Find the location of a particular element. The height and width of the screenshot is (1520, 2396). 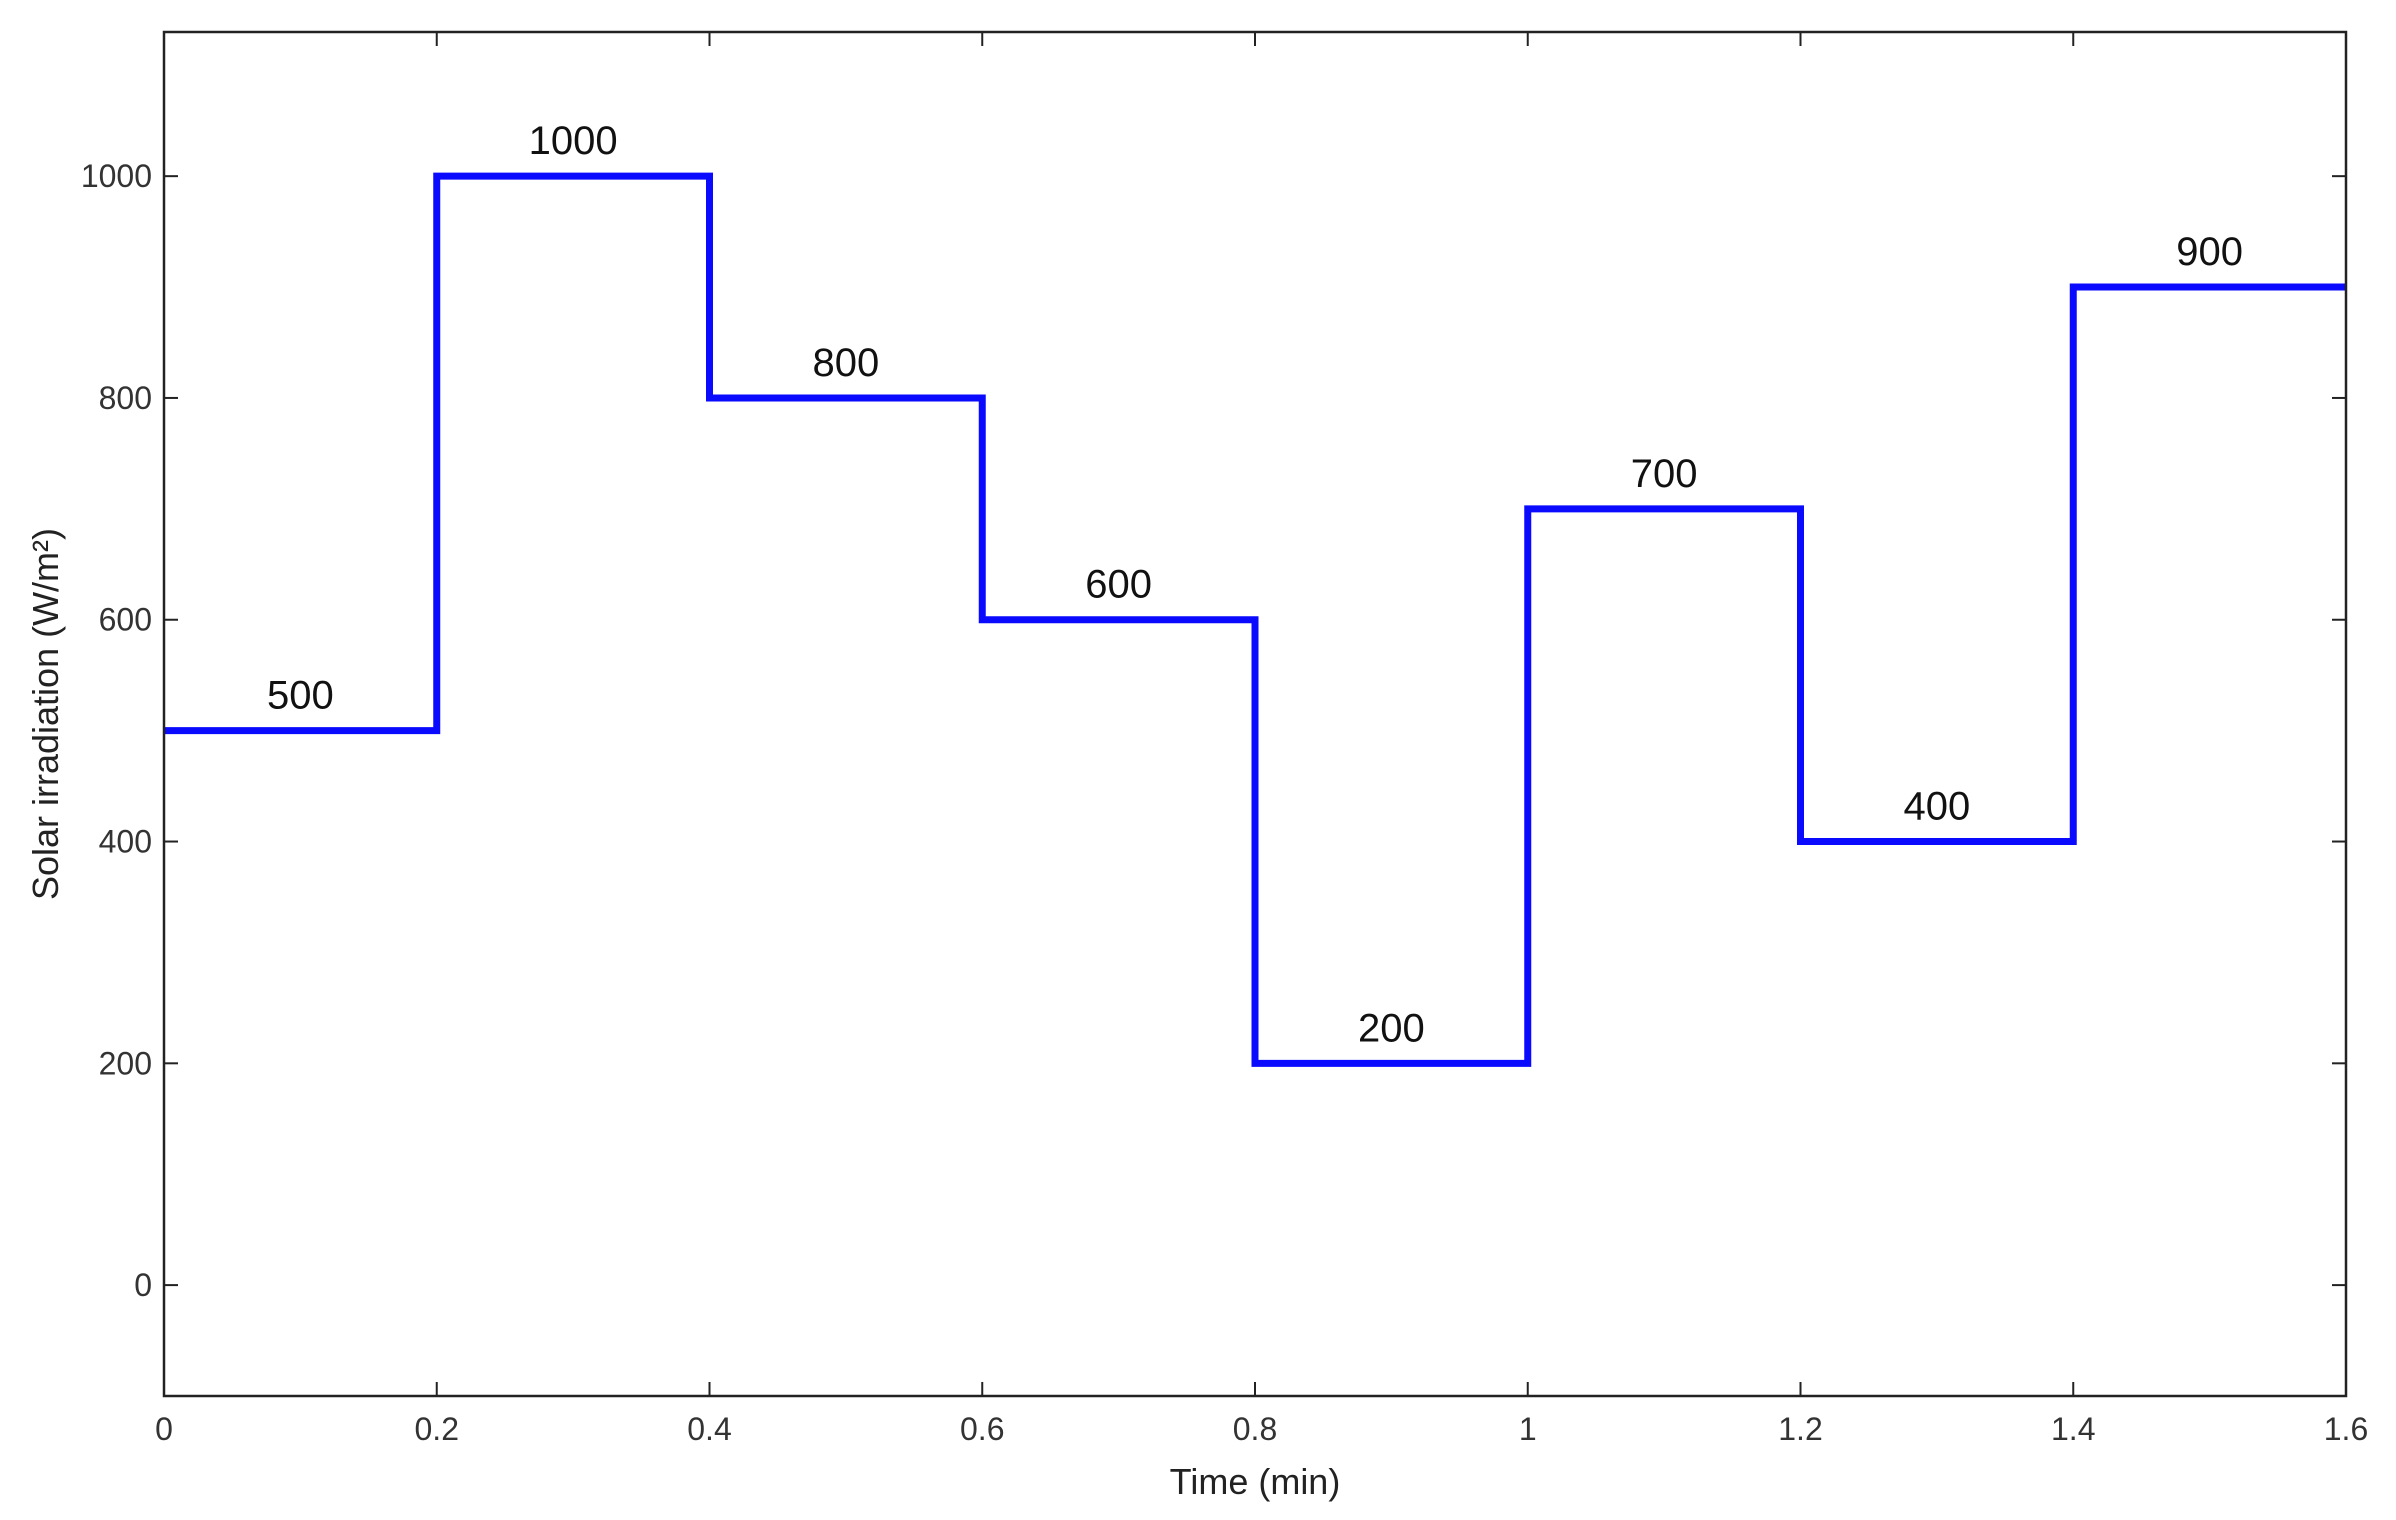

data-label: 400 is located at coordinates (1937, 807).